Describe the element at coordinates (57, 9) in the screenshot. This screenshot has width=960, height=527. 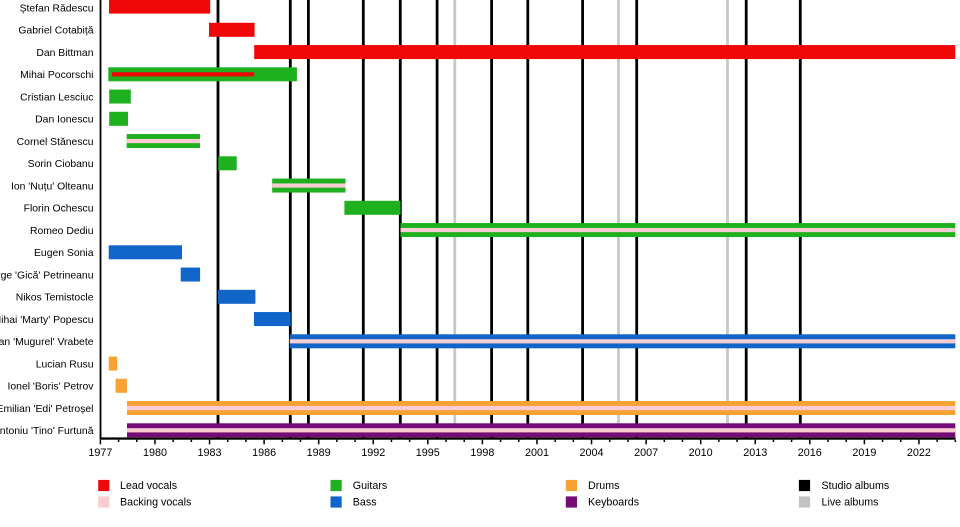
I see `svg-text: Ștefan Rădescu` at that location.